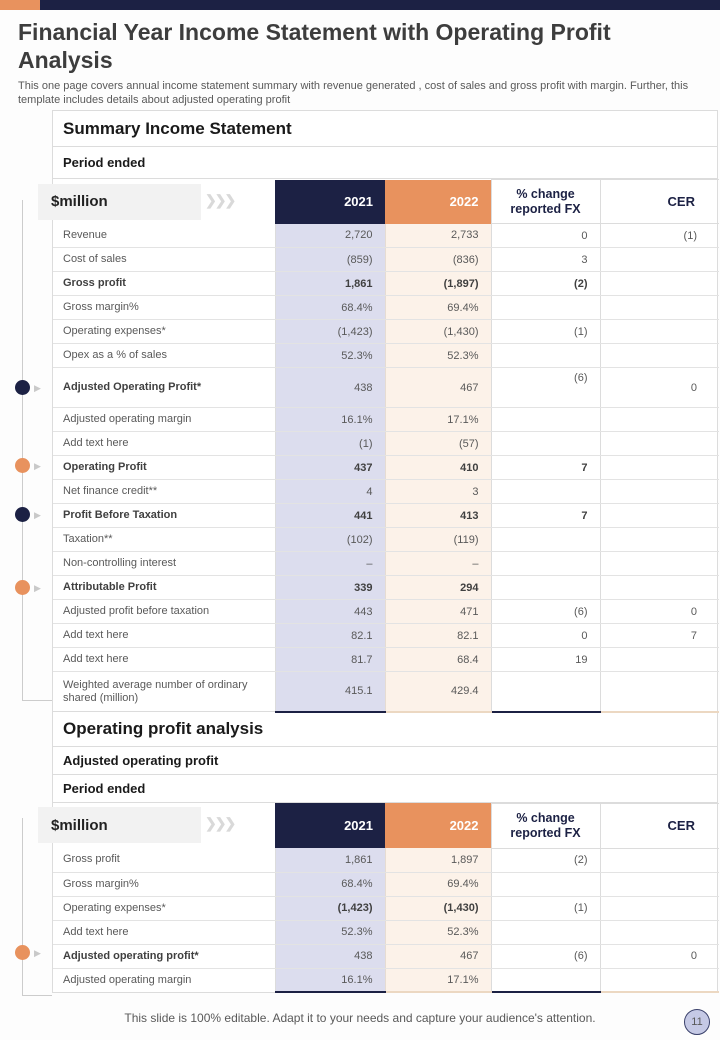 This screenshot has width=720, height=1040. Describe the element at coordinates (385, 789) in the screenshot. I see `period-ended-label-2: Period ended` at that location.